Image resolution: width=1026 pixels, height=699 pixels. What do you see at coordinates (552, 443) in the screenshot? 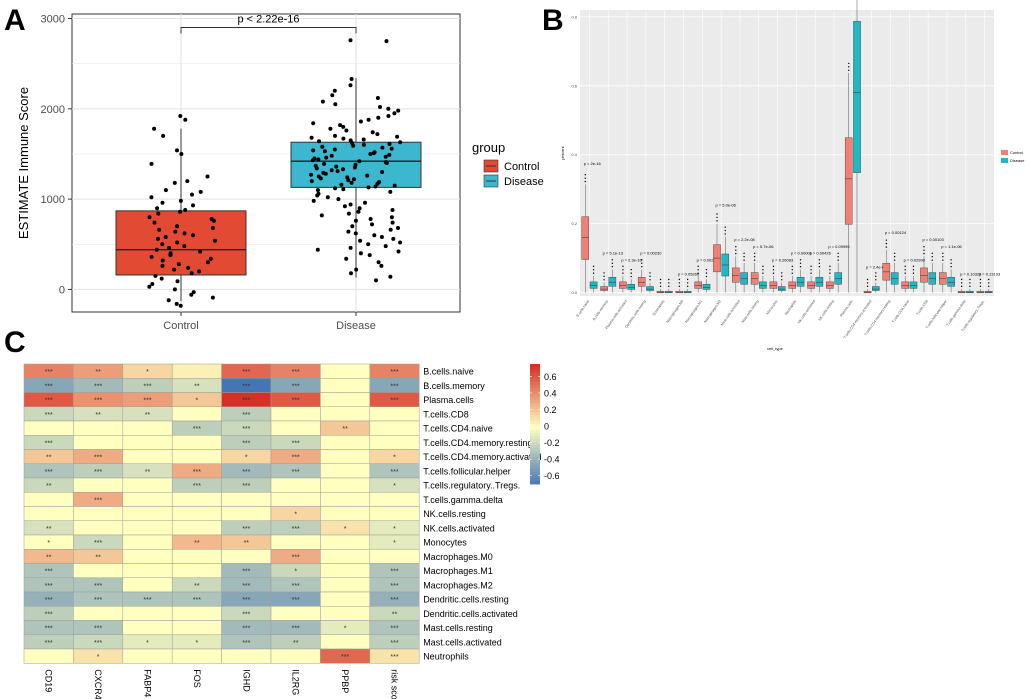
I see `colorbar-tick-label: -0.2` at bounding box center [552, 443].